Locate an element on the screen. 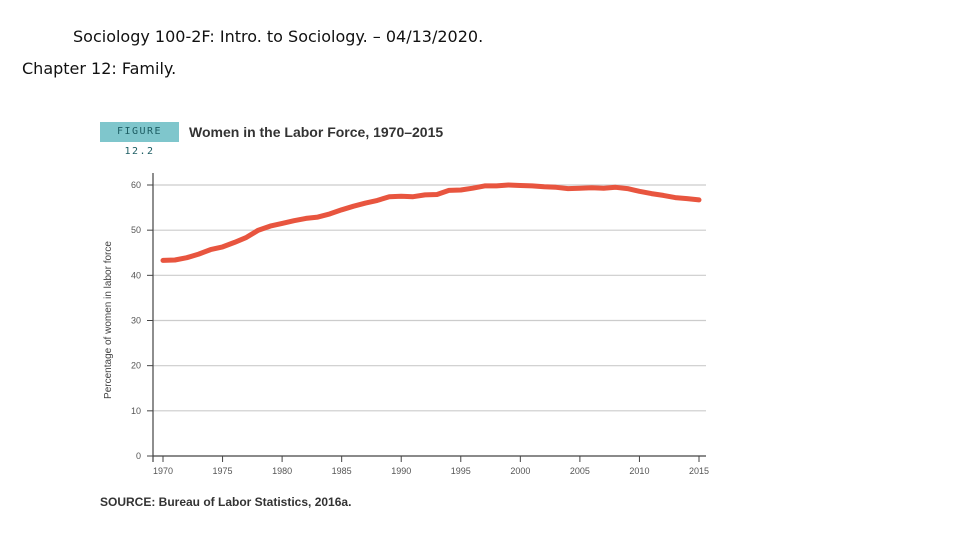 The height and width of the screenshot is (540, 960). y-tick-label-0: 0 is located at coordinates (138, 456).